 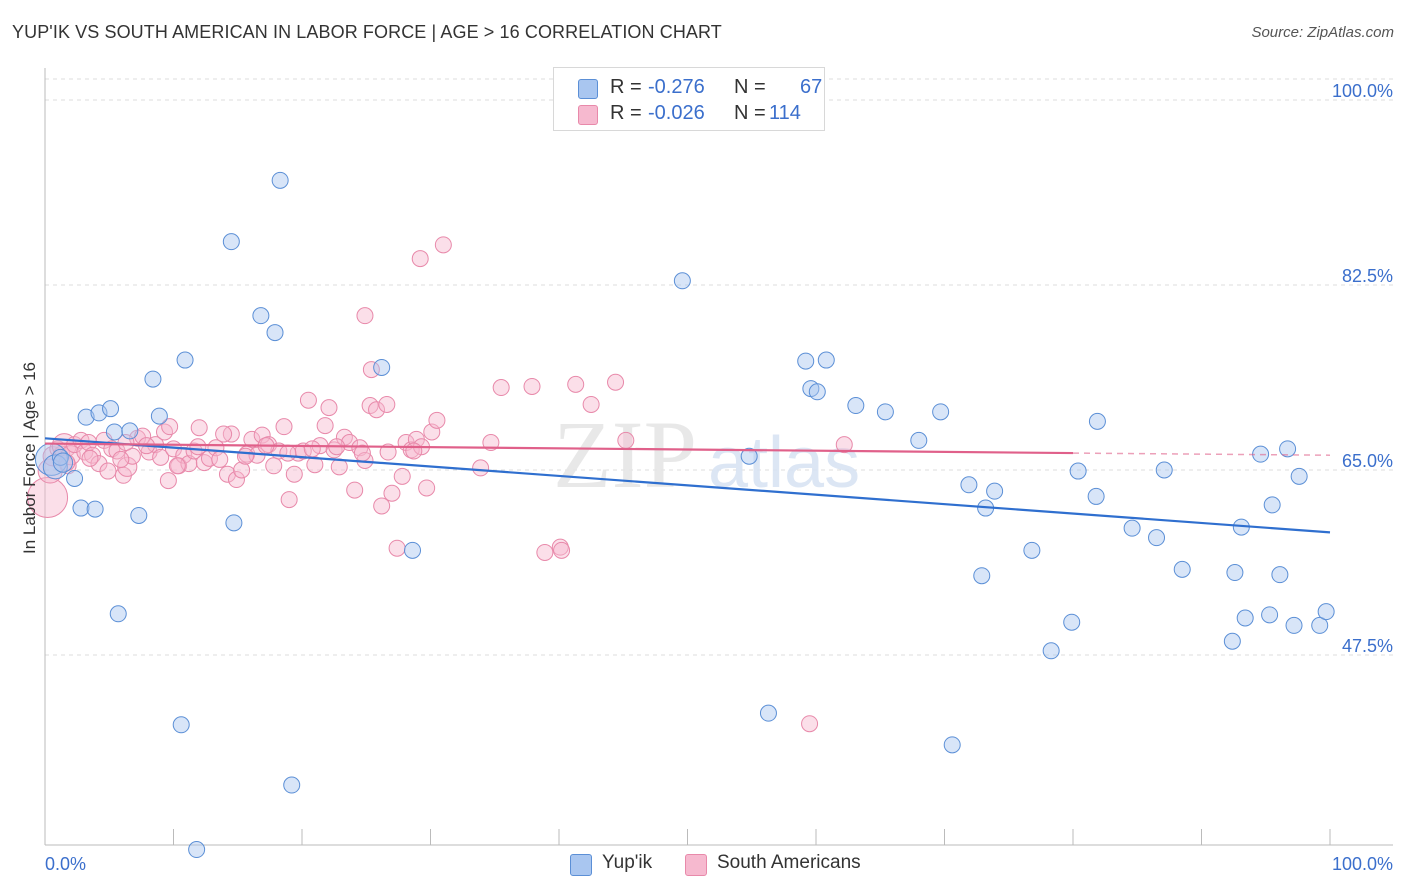 I want to click on legend-n-value: 67, so click(x=811, y=87).